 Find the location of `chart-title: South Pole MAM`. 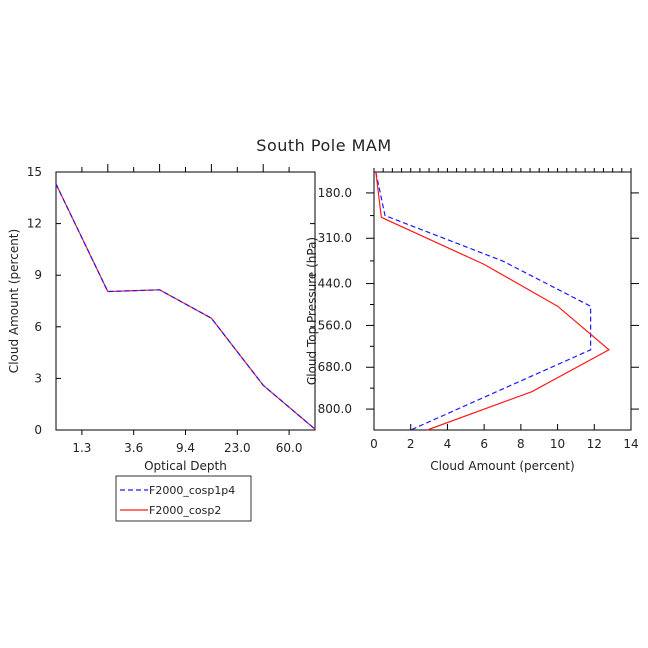

chart-title: South Pole MAM is located at coordinates (324, 145).